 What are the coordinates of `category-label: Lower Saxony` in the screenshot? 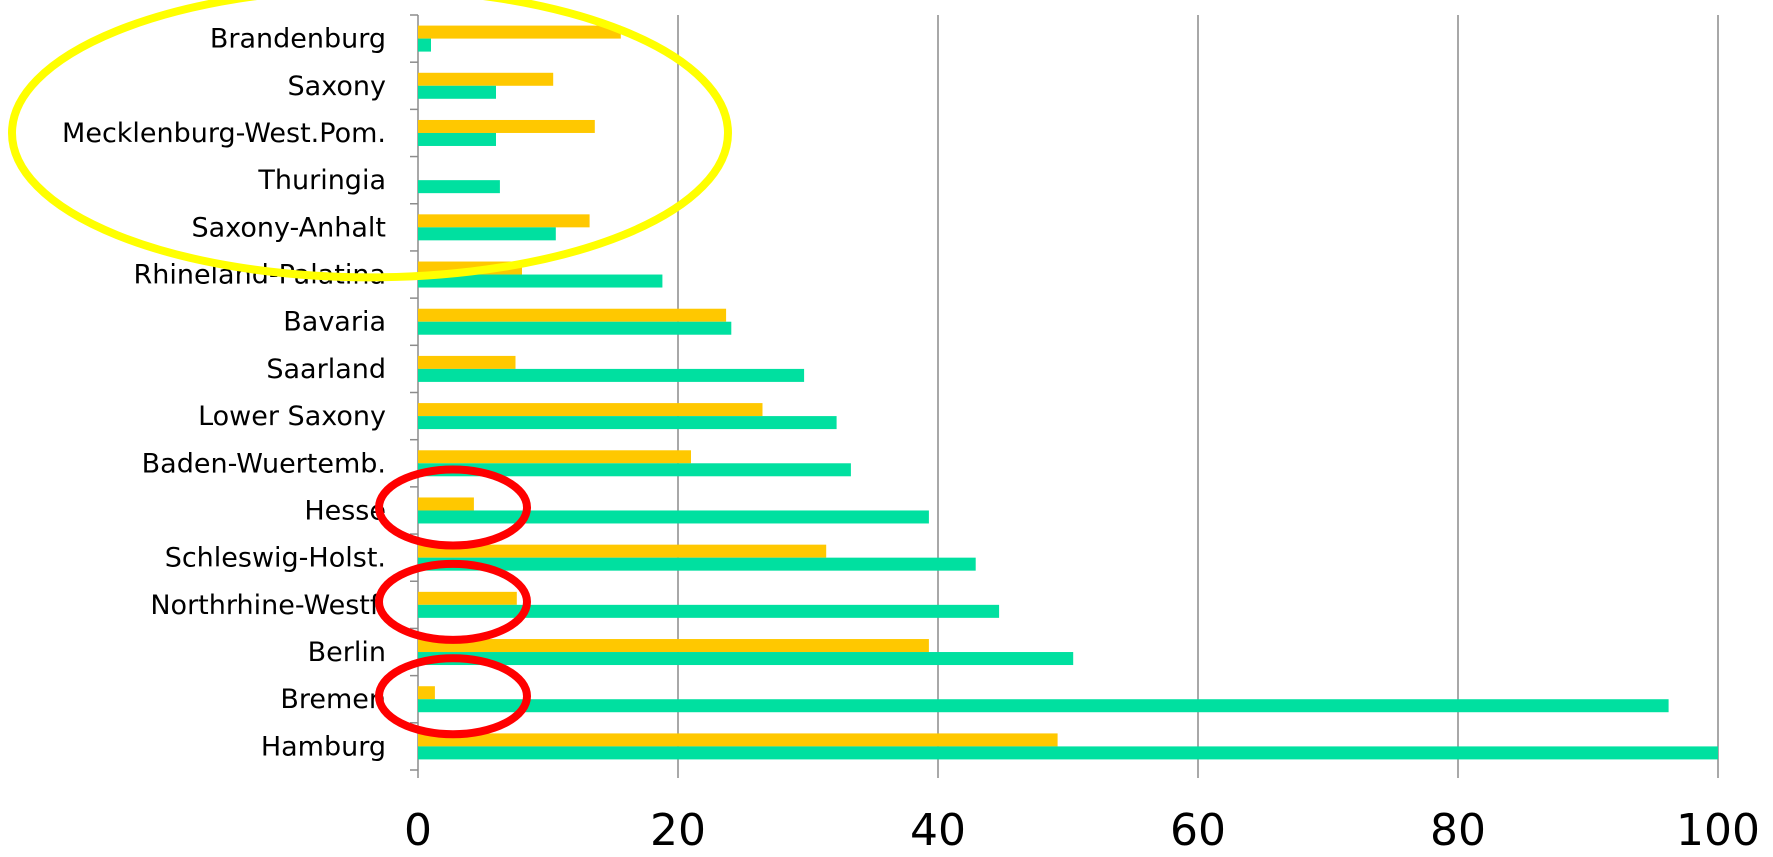 It's located at (292, 416).